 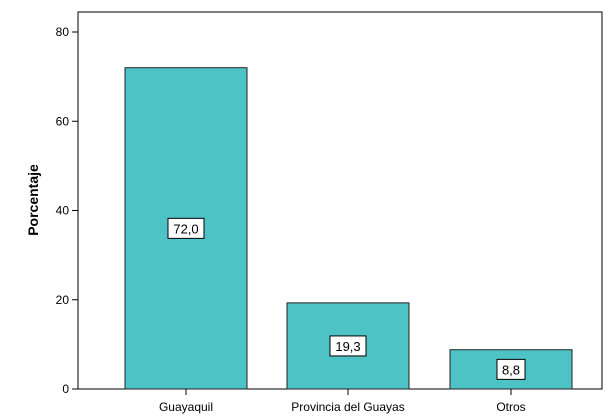 I want to click on y-tick-label: 80, so click(x=63, y=32).